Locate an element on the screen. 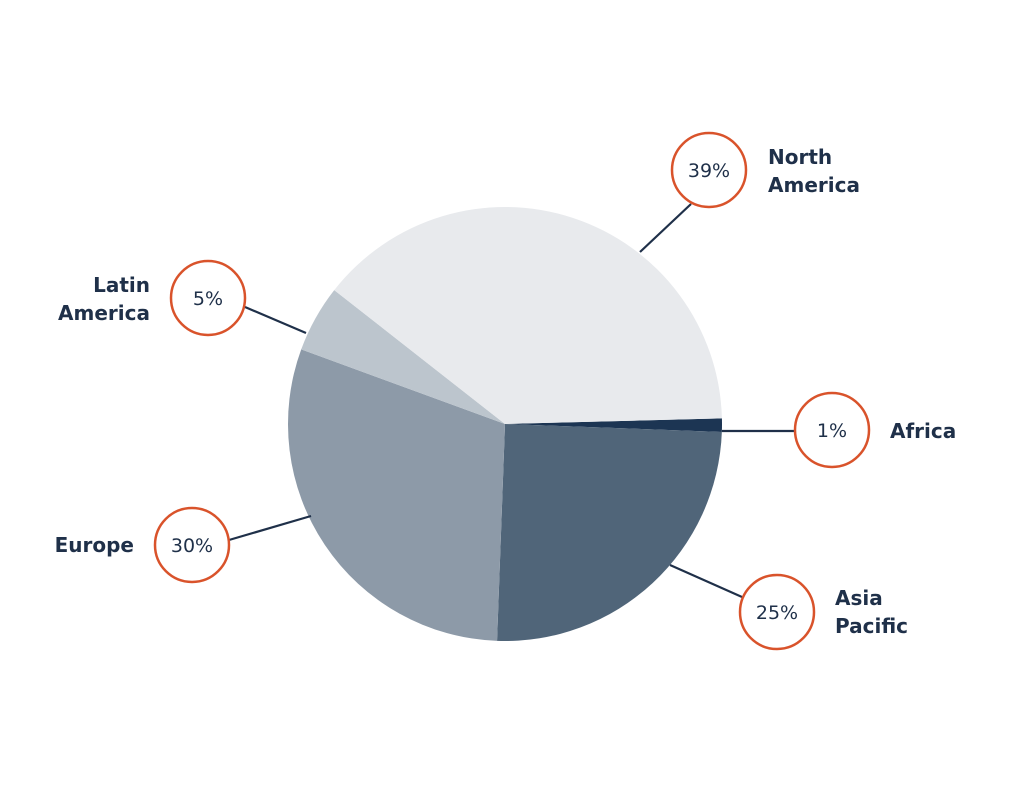 This screenshot has height=797, width=1024. data-label: 1% is located at coordinates (832, 431).